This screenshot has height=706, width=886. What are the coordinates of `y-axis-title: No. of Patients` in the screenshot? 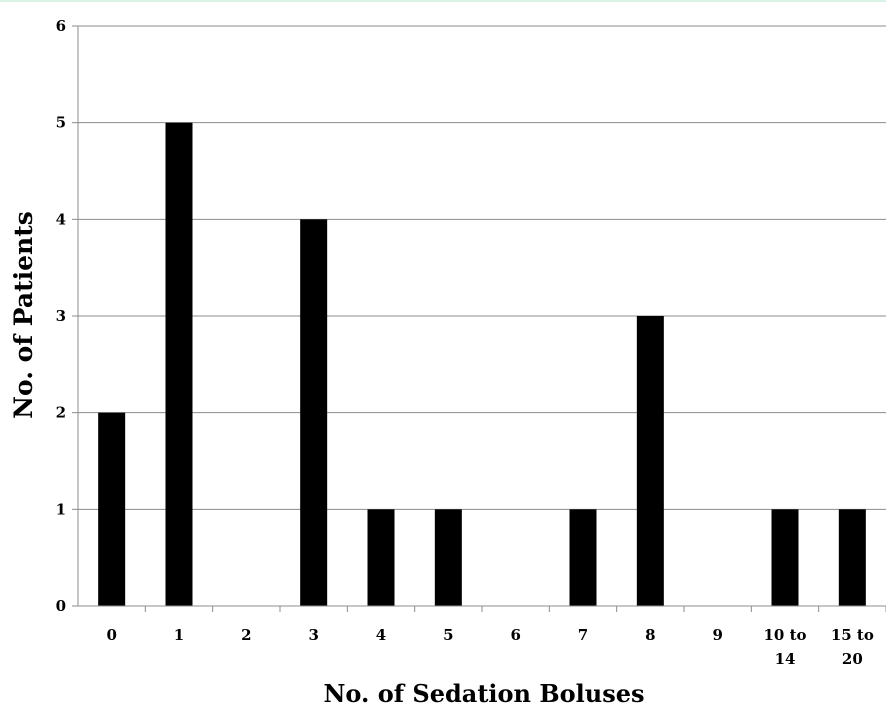 It's located at (23, 315).